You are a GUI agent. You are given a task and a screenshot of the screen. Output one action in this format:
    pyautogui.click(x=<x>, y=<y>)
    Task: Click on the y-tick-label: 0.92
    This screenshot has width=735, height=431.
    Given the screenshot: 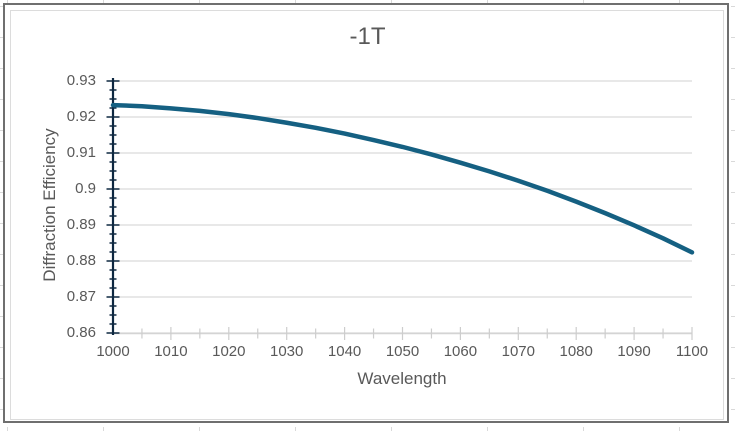 What is the action you would take?
    pyautogui.click(x=81, y=116)
    